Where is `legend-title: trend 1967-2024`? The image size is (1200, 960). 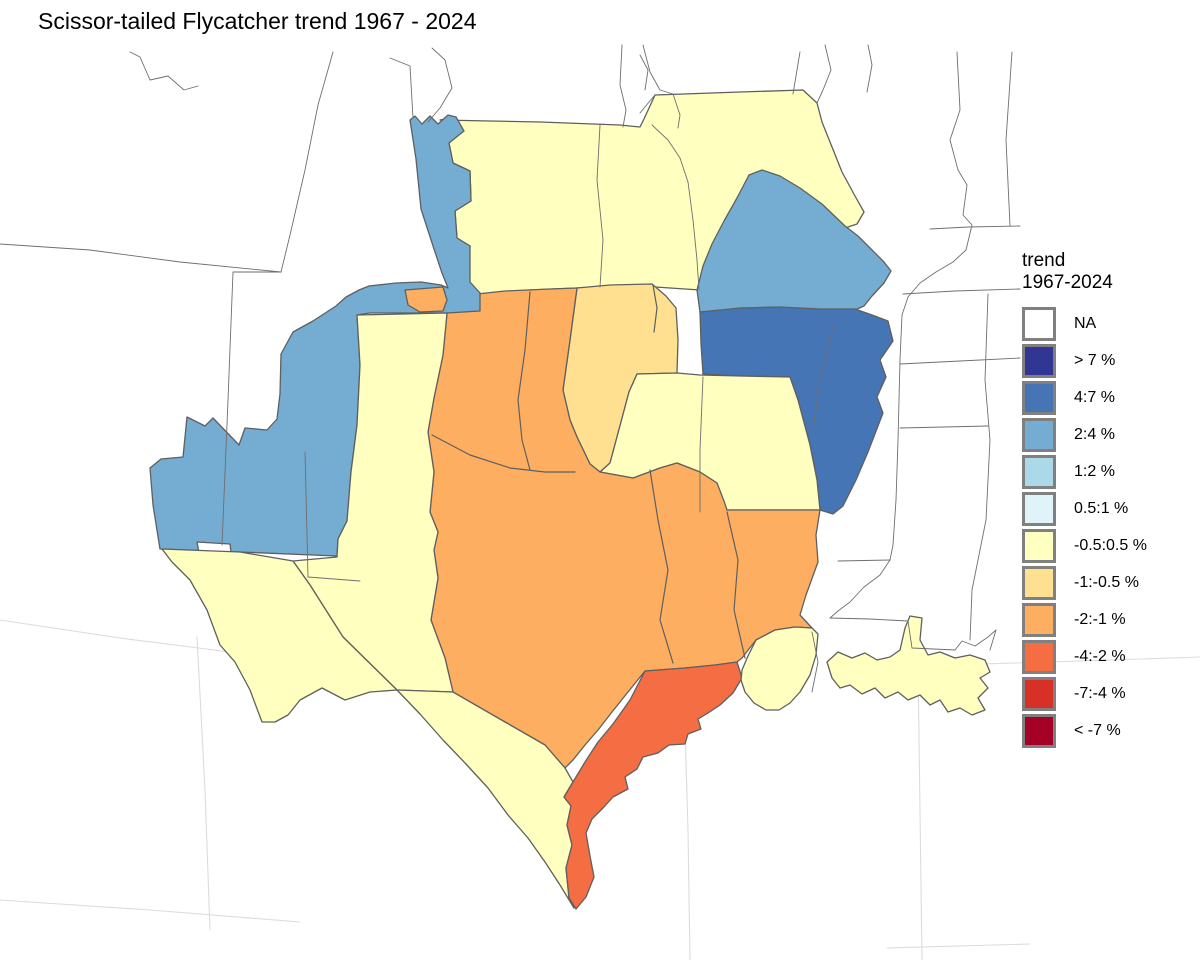 legend-title: trend 1967-2024 is located at coordinates (1107, 272).